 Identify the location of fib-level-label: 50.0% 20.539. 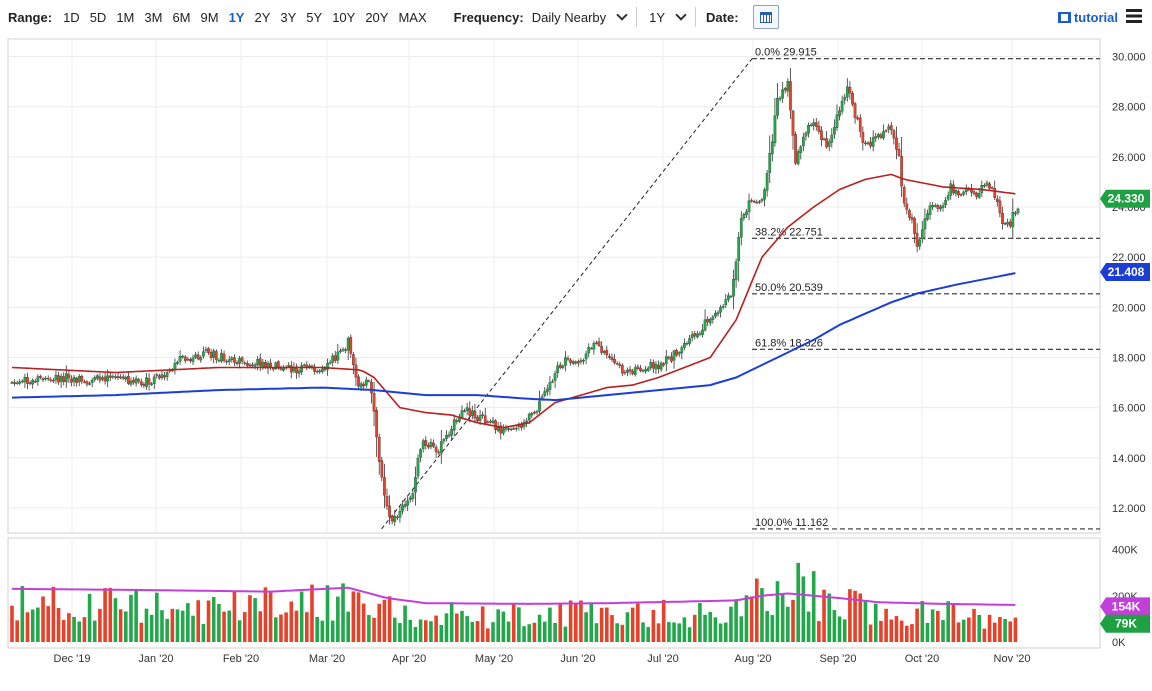
(789, 288).